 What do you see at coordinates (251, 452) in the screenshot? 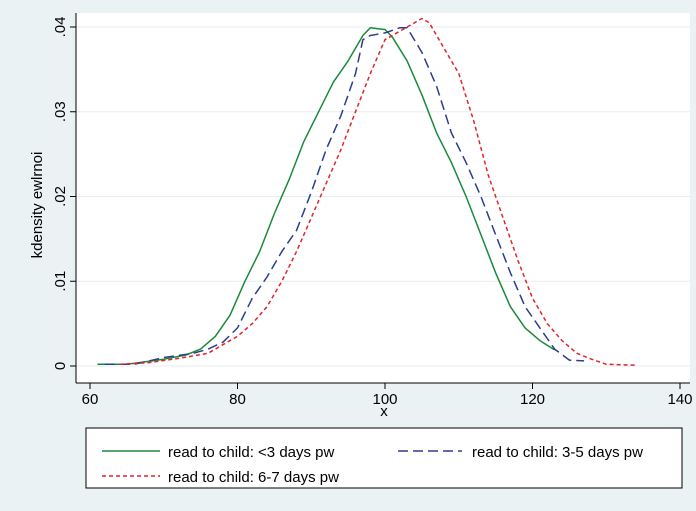
I see `legend-label-0: read to child: <3 days pw` at bounding box center [251, 452].